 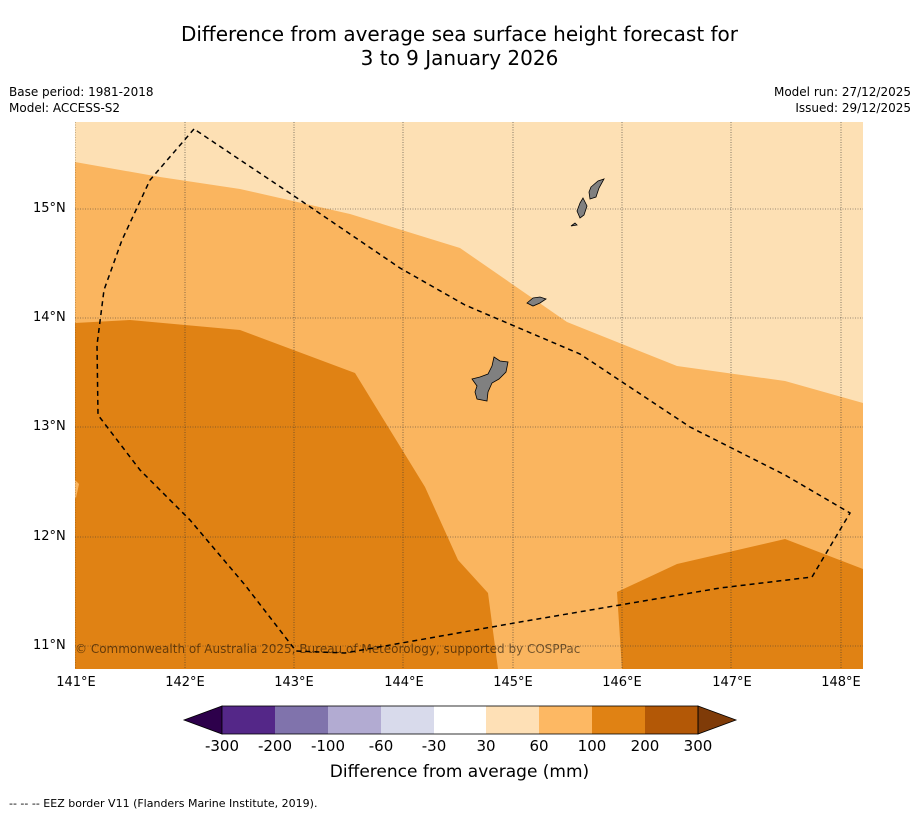 I want to click on model-name: Model: ACCESS-S2, so click(x=65, y=108).